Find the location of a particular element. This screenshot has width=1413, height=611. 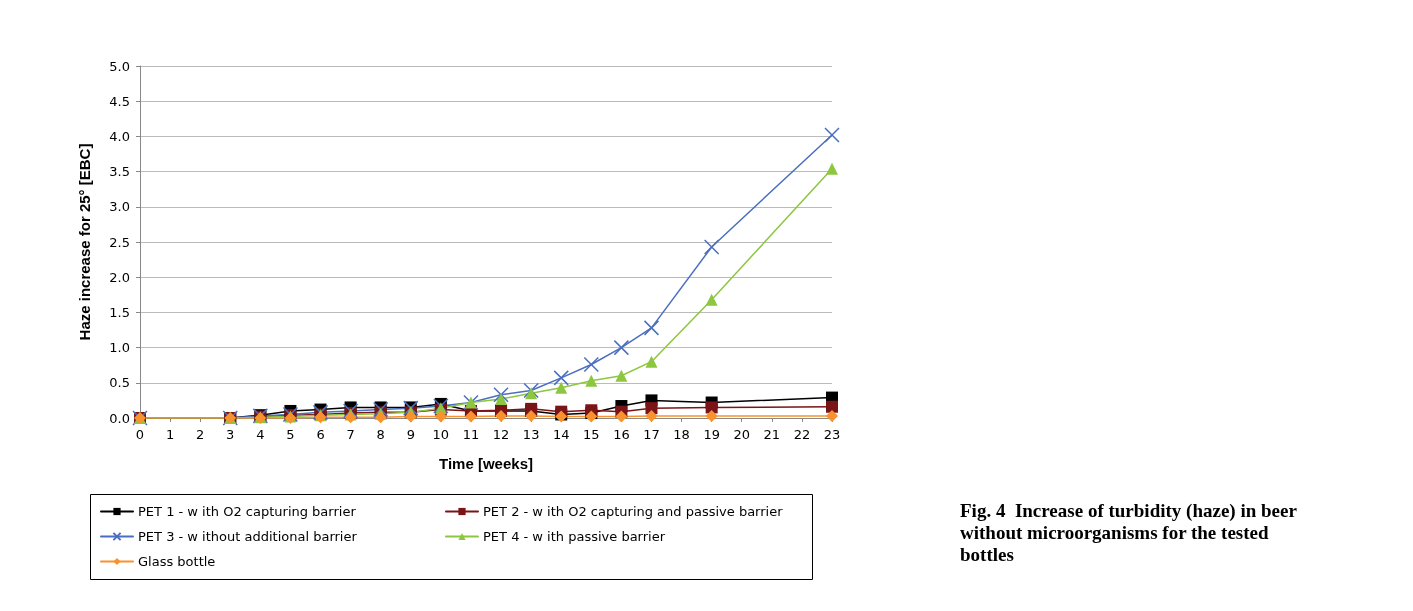

y-tick-label: 0.5 is located at coordinates (119, 383).